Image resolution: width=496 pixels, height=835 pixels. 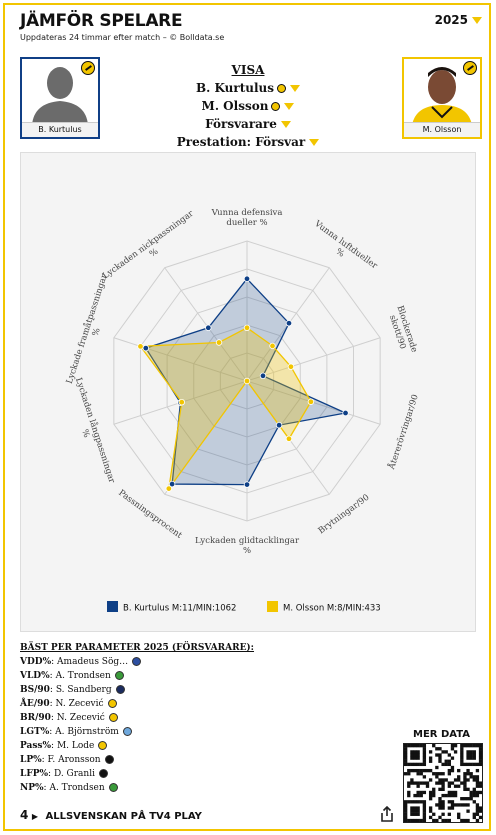 What do you see at coordinates (101, 21) in the screenshot?
I see `page-title: JÄMFÖR SPELARE` at bounding box center [101, 21].